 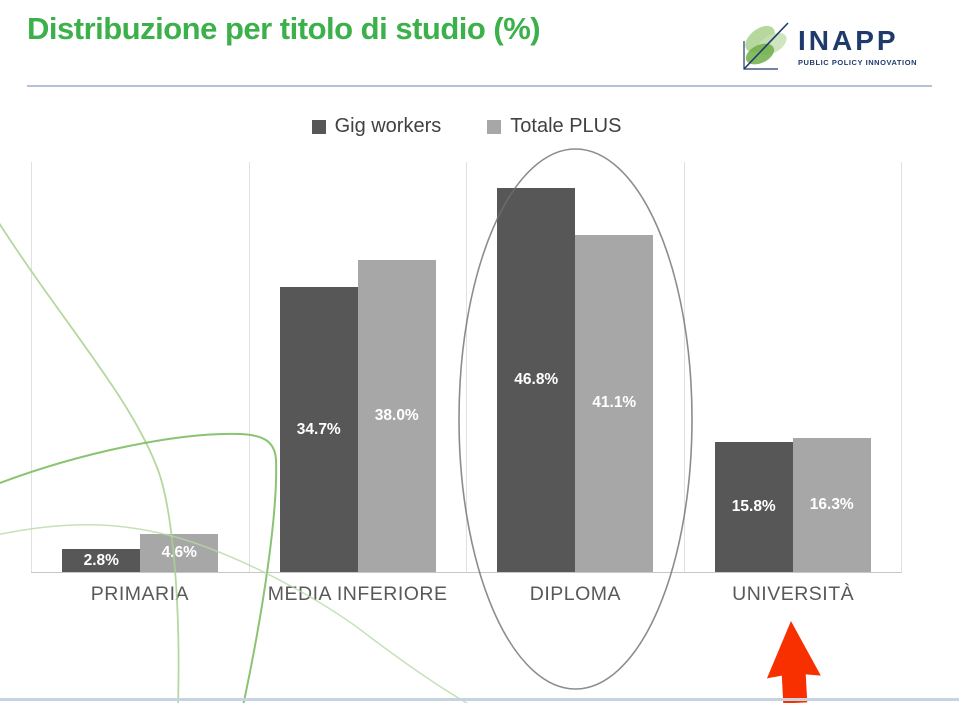 I want to click on bar-value-label: 41.1%, so click(x=614, y=403).